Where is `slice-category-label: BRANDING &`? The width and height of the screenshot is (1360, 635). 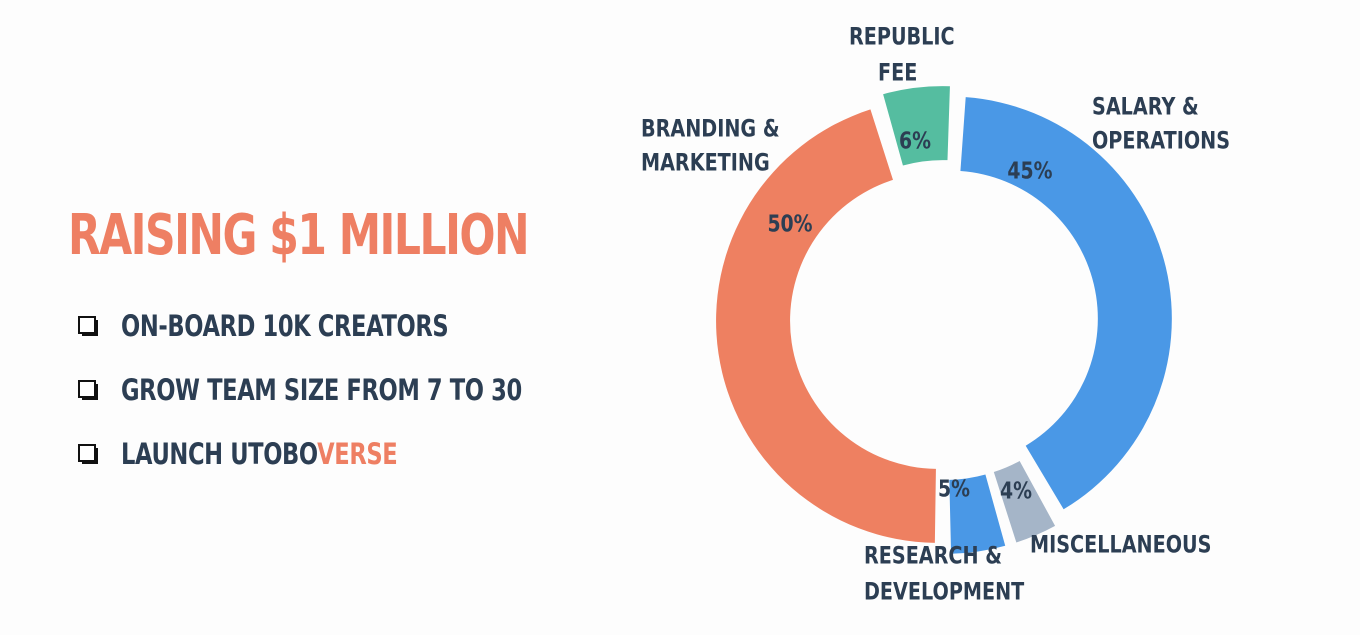 slice-category-label: BRANDING & is located at coordinates (710, 130).